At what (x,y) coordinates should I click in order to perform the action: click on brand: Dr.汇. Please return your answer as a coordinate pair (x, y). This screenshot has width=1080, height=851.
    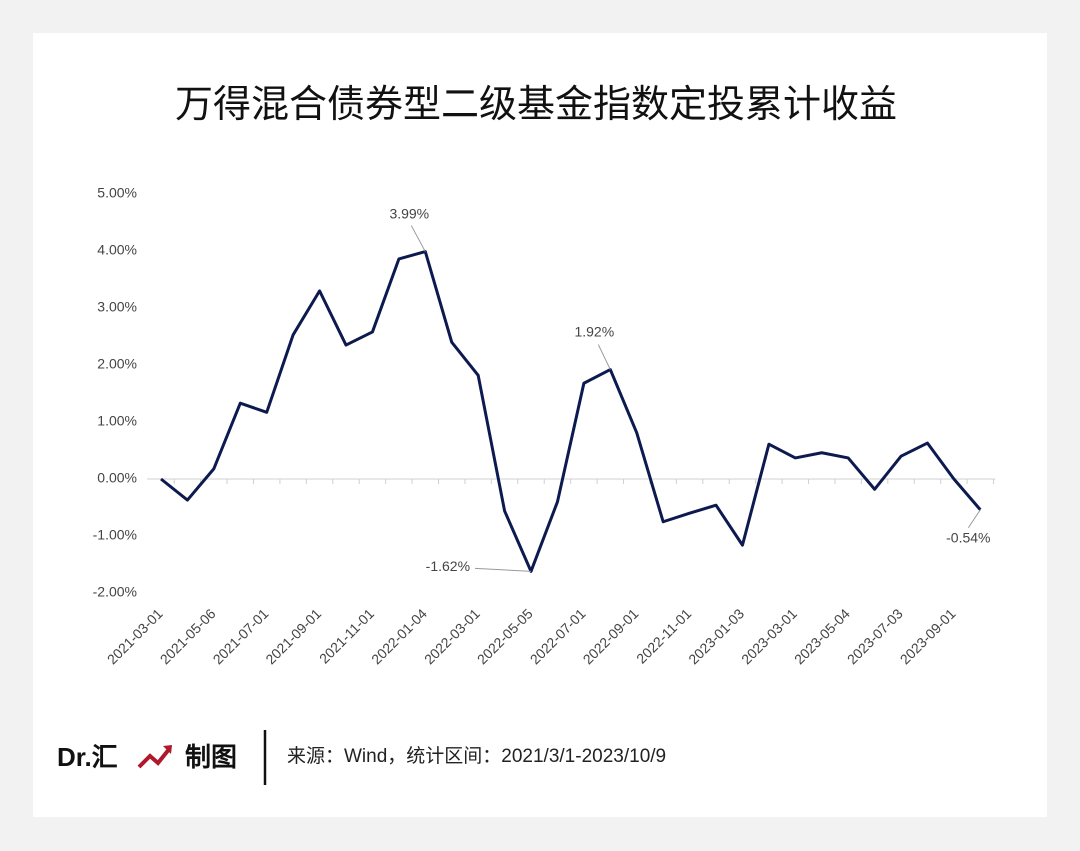
    Looking at the image, I should click on (87, 757).